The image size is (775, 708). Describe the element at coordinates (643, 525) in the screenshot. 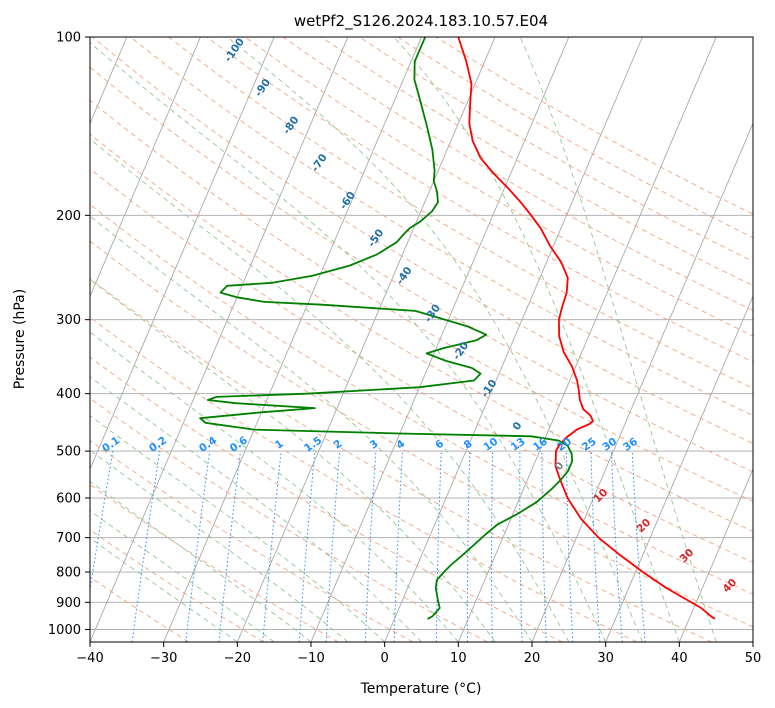

I see `dry-adiabat-label: 20` at that location.